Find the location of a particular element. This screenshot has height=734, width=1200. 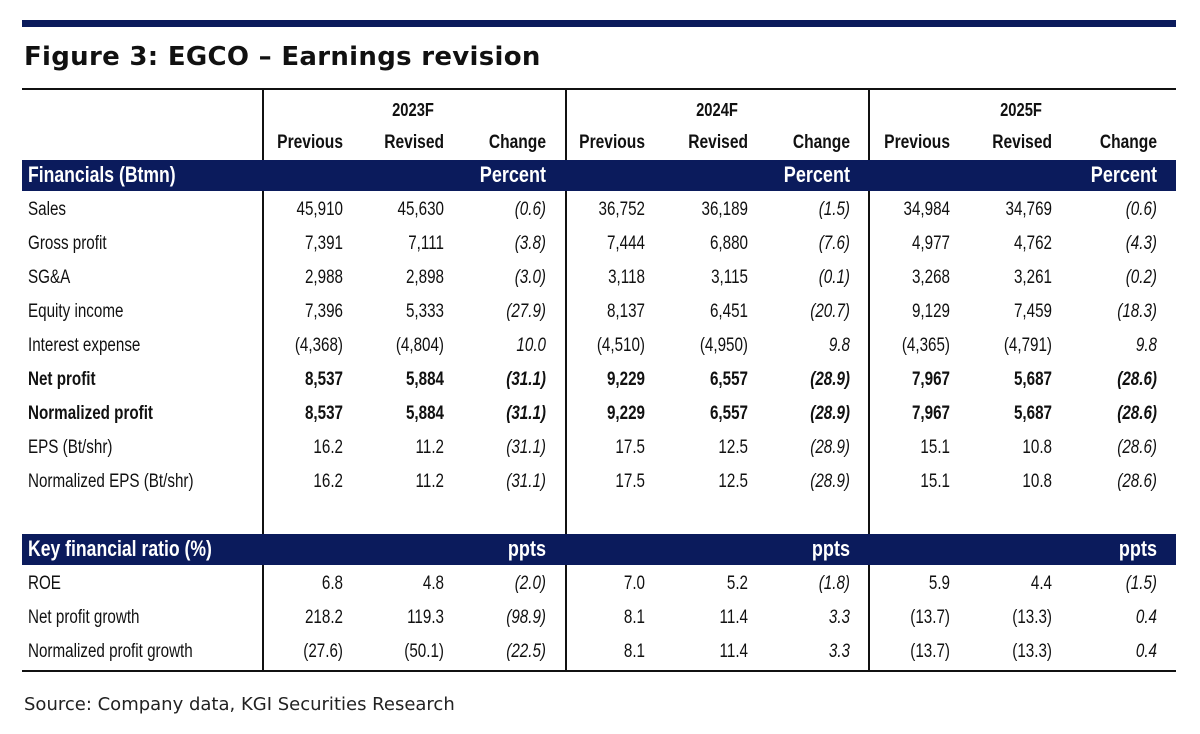

value-cell: 3,261 is located at coordinates (1032, 277).